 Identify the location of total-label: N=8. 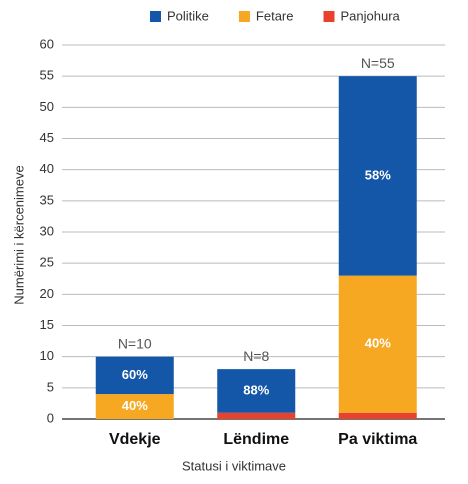
(256, 356).